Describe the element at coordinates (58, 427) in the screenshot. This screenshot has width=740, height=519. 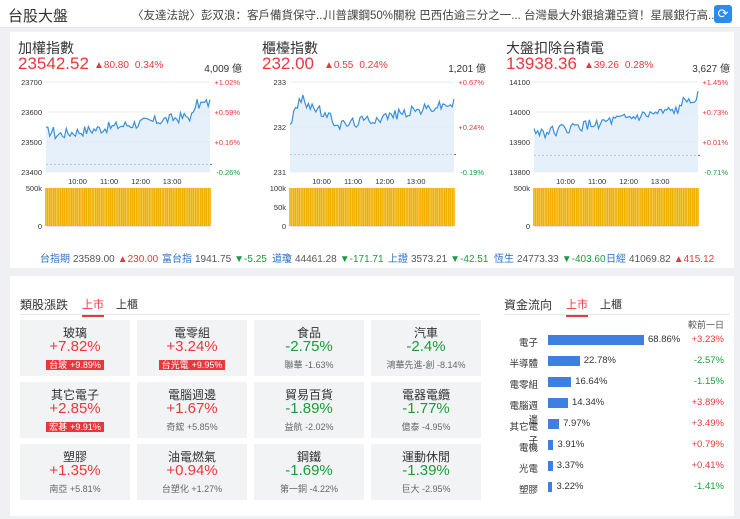
I see `leader-stock: 宏碁` at that location.